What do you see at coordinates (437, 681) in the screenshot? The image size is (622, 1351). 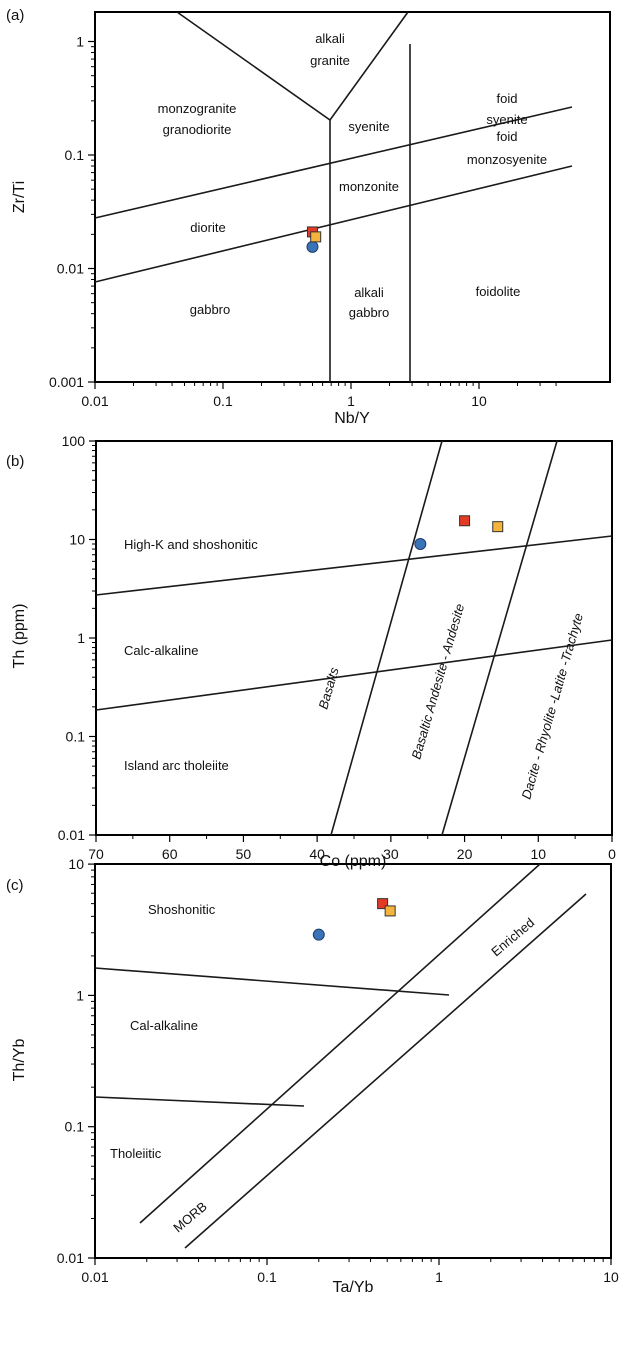 I see `field-basaltic-andesite: Basaltic Andesite - Andesite` at bounding box center [437, 681].